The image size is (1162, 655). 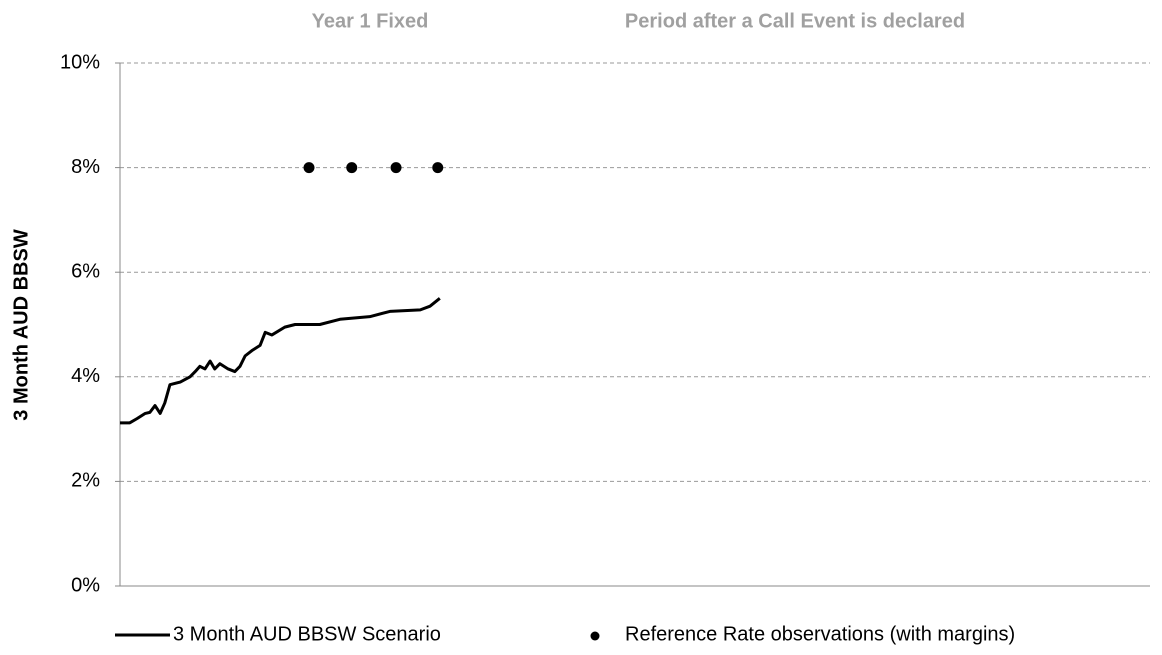 What do you see at coordinates (85, 376) in the screenshot?
I see `y-tick-label: 4%` at bounding box center [85, 376].